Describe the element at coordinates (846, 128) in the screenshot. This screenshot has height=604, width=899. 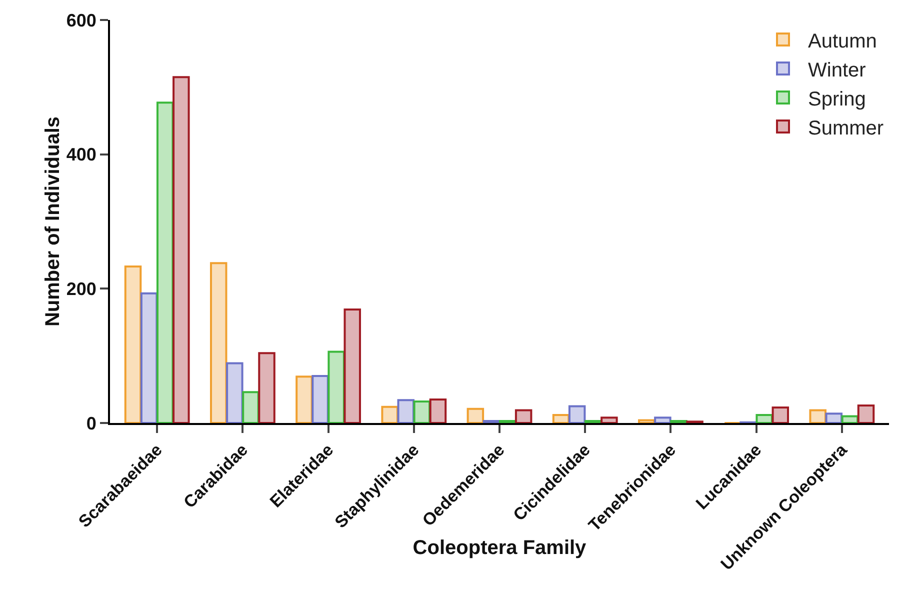
I see `legend-label: Summer` at that location.